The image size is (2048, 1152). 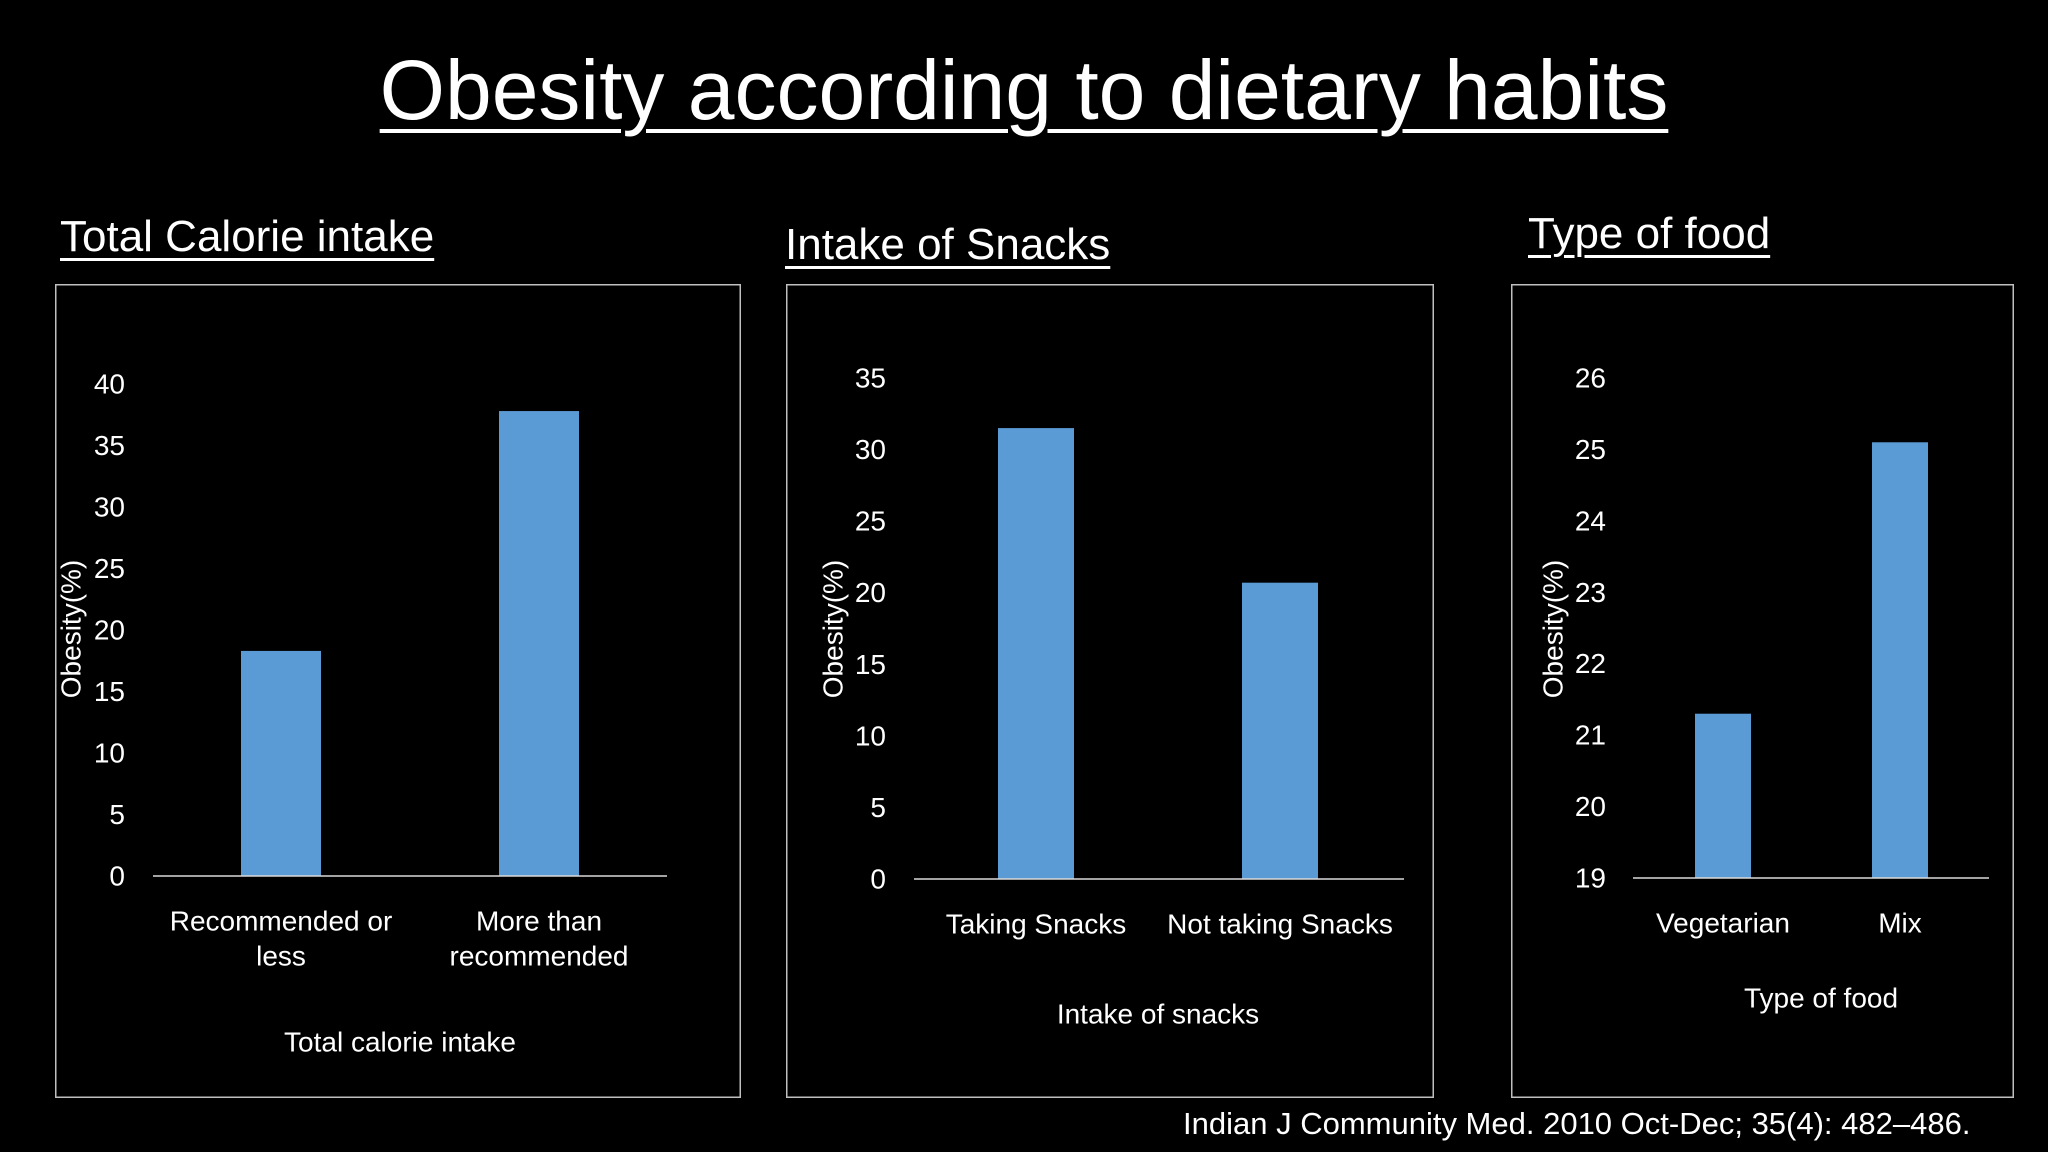 What do you see at coordinates (1280, 924) in the screenshot?
I see `x-category-label: Not taking Snacks` at bounding box center [1280, 924].